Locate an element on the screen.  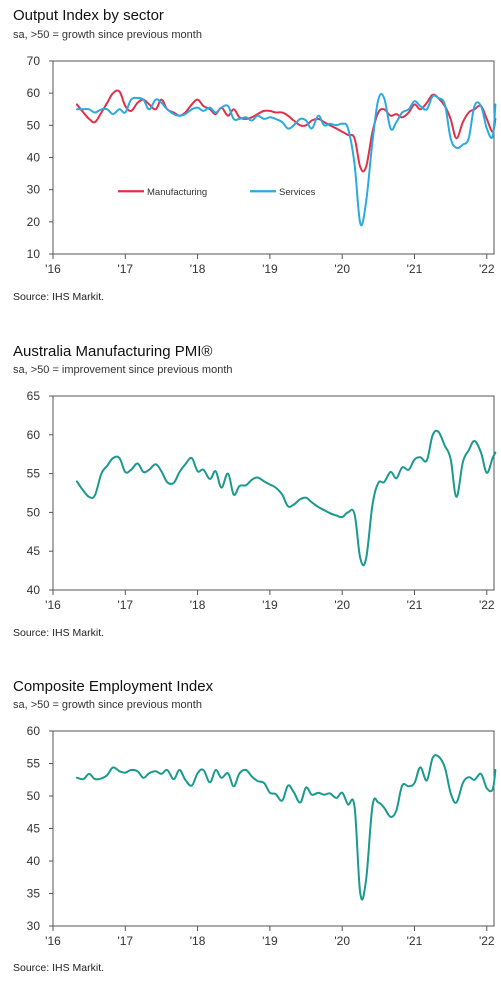
y-tick-label: 65 is located at coordinates (34, 396).